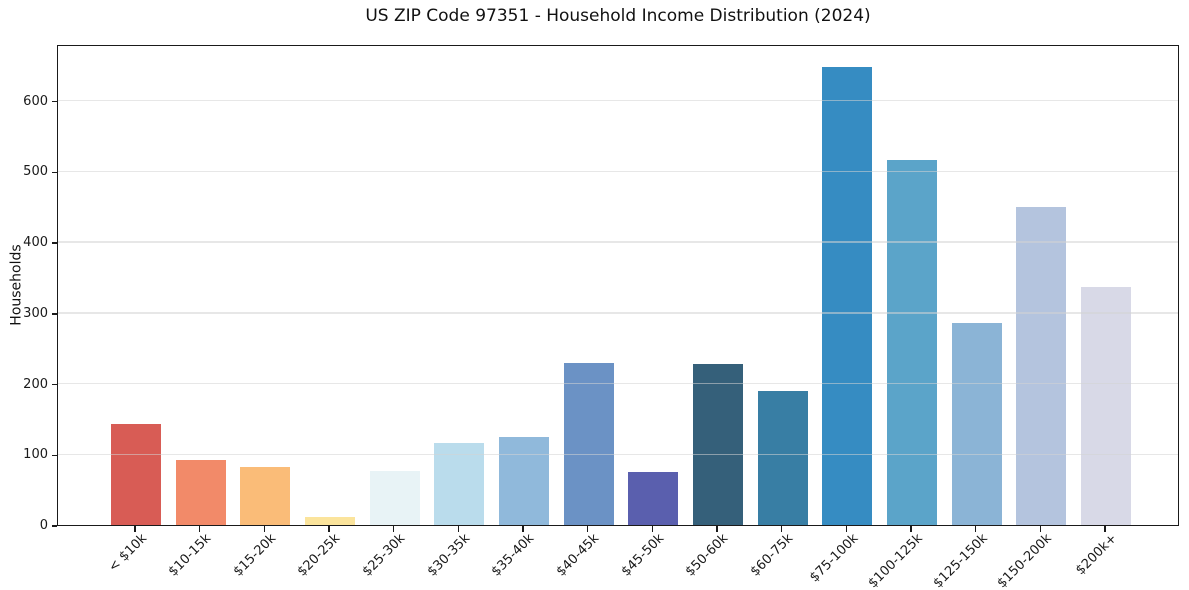  What do you see at coordinates (895, 560) in the screenshot?
I see `x-tick-label-100-125k: $100-125k` at bounding box center [895, 560].